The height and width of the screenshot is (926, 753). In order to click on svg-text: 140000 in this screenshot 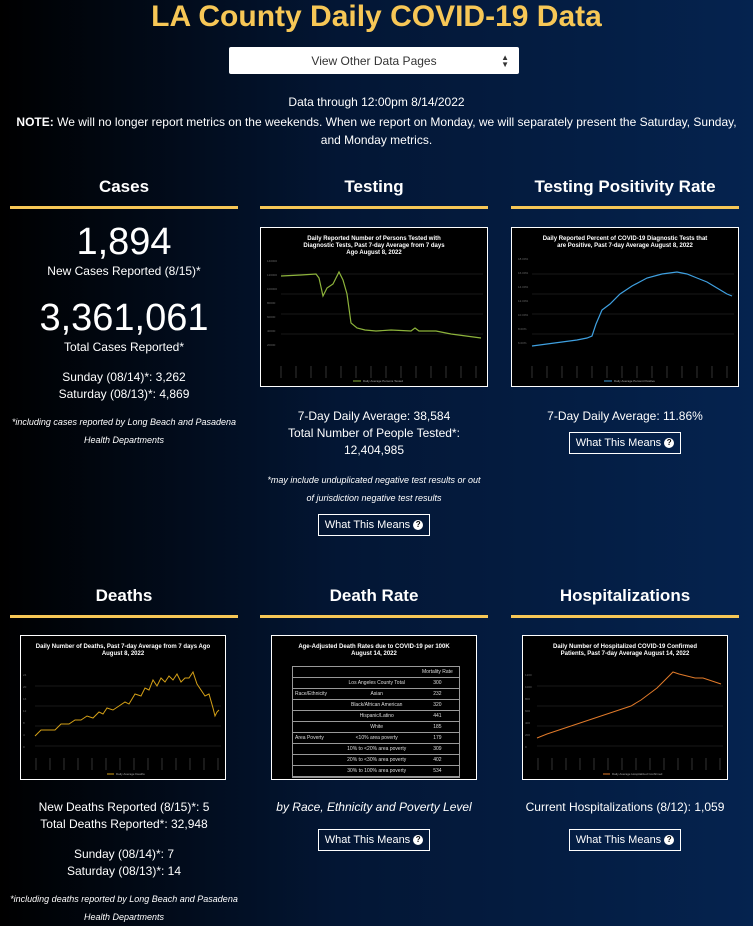, I will do `click(272, 261)`.